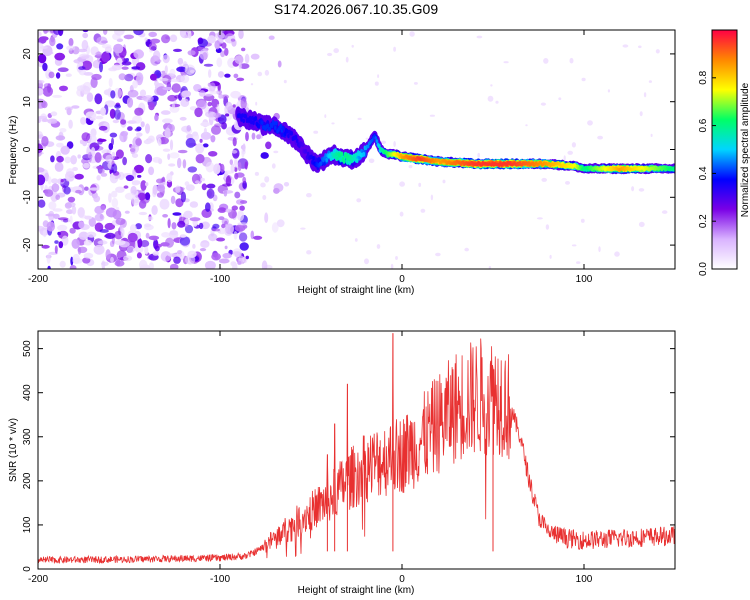 Image resolution: width=750 pixels, height=600 pixels. What do you see at coordinates (38, 579) in the screenshot?
I see `snr-x-tick-label: -200` at bounding box center [38, 579].